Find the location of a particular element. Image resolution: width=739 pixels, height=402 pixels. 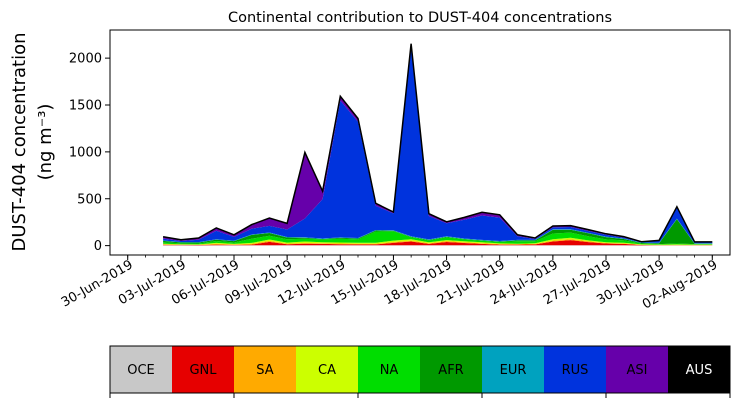

legend-swatch-aus is located at coordinates (699, 369).